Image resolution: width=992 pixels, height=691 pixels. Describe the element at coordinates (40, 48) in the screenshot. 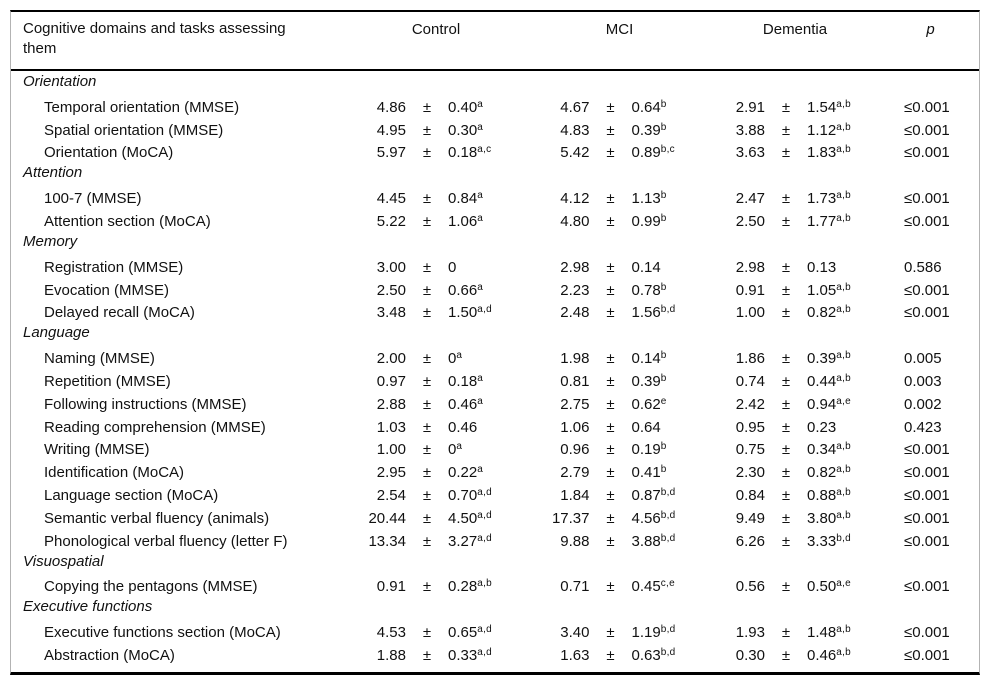

I see `header-name-line2: them` at that location.